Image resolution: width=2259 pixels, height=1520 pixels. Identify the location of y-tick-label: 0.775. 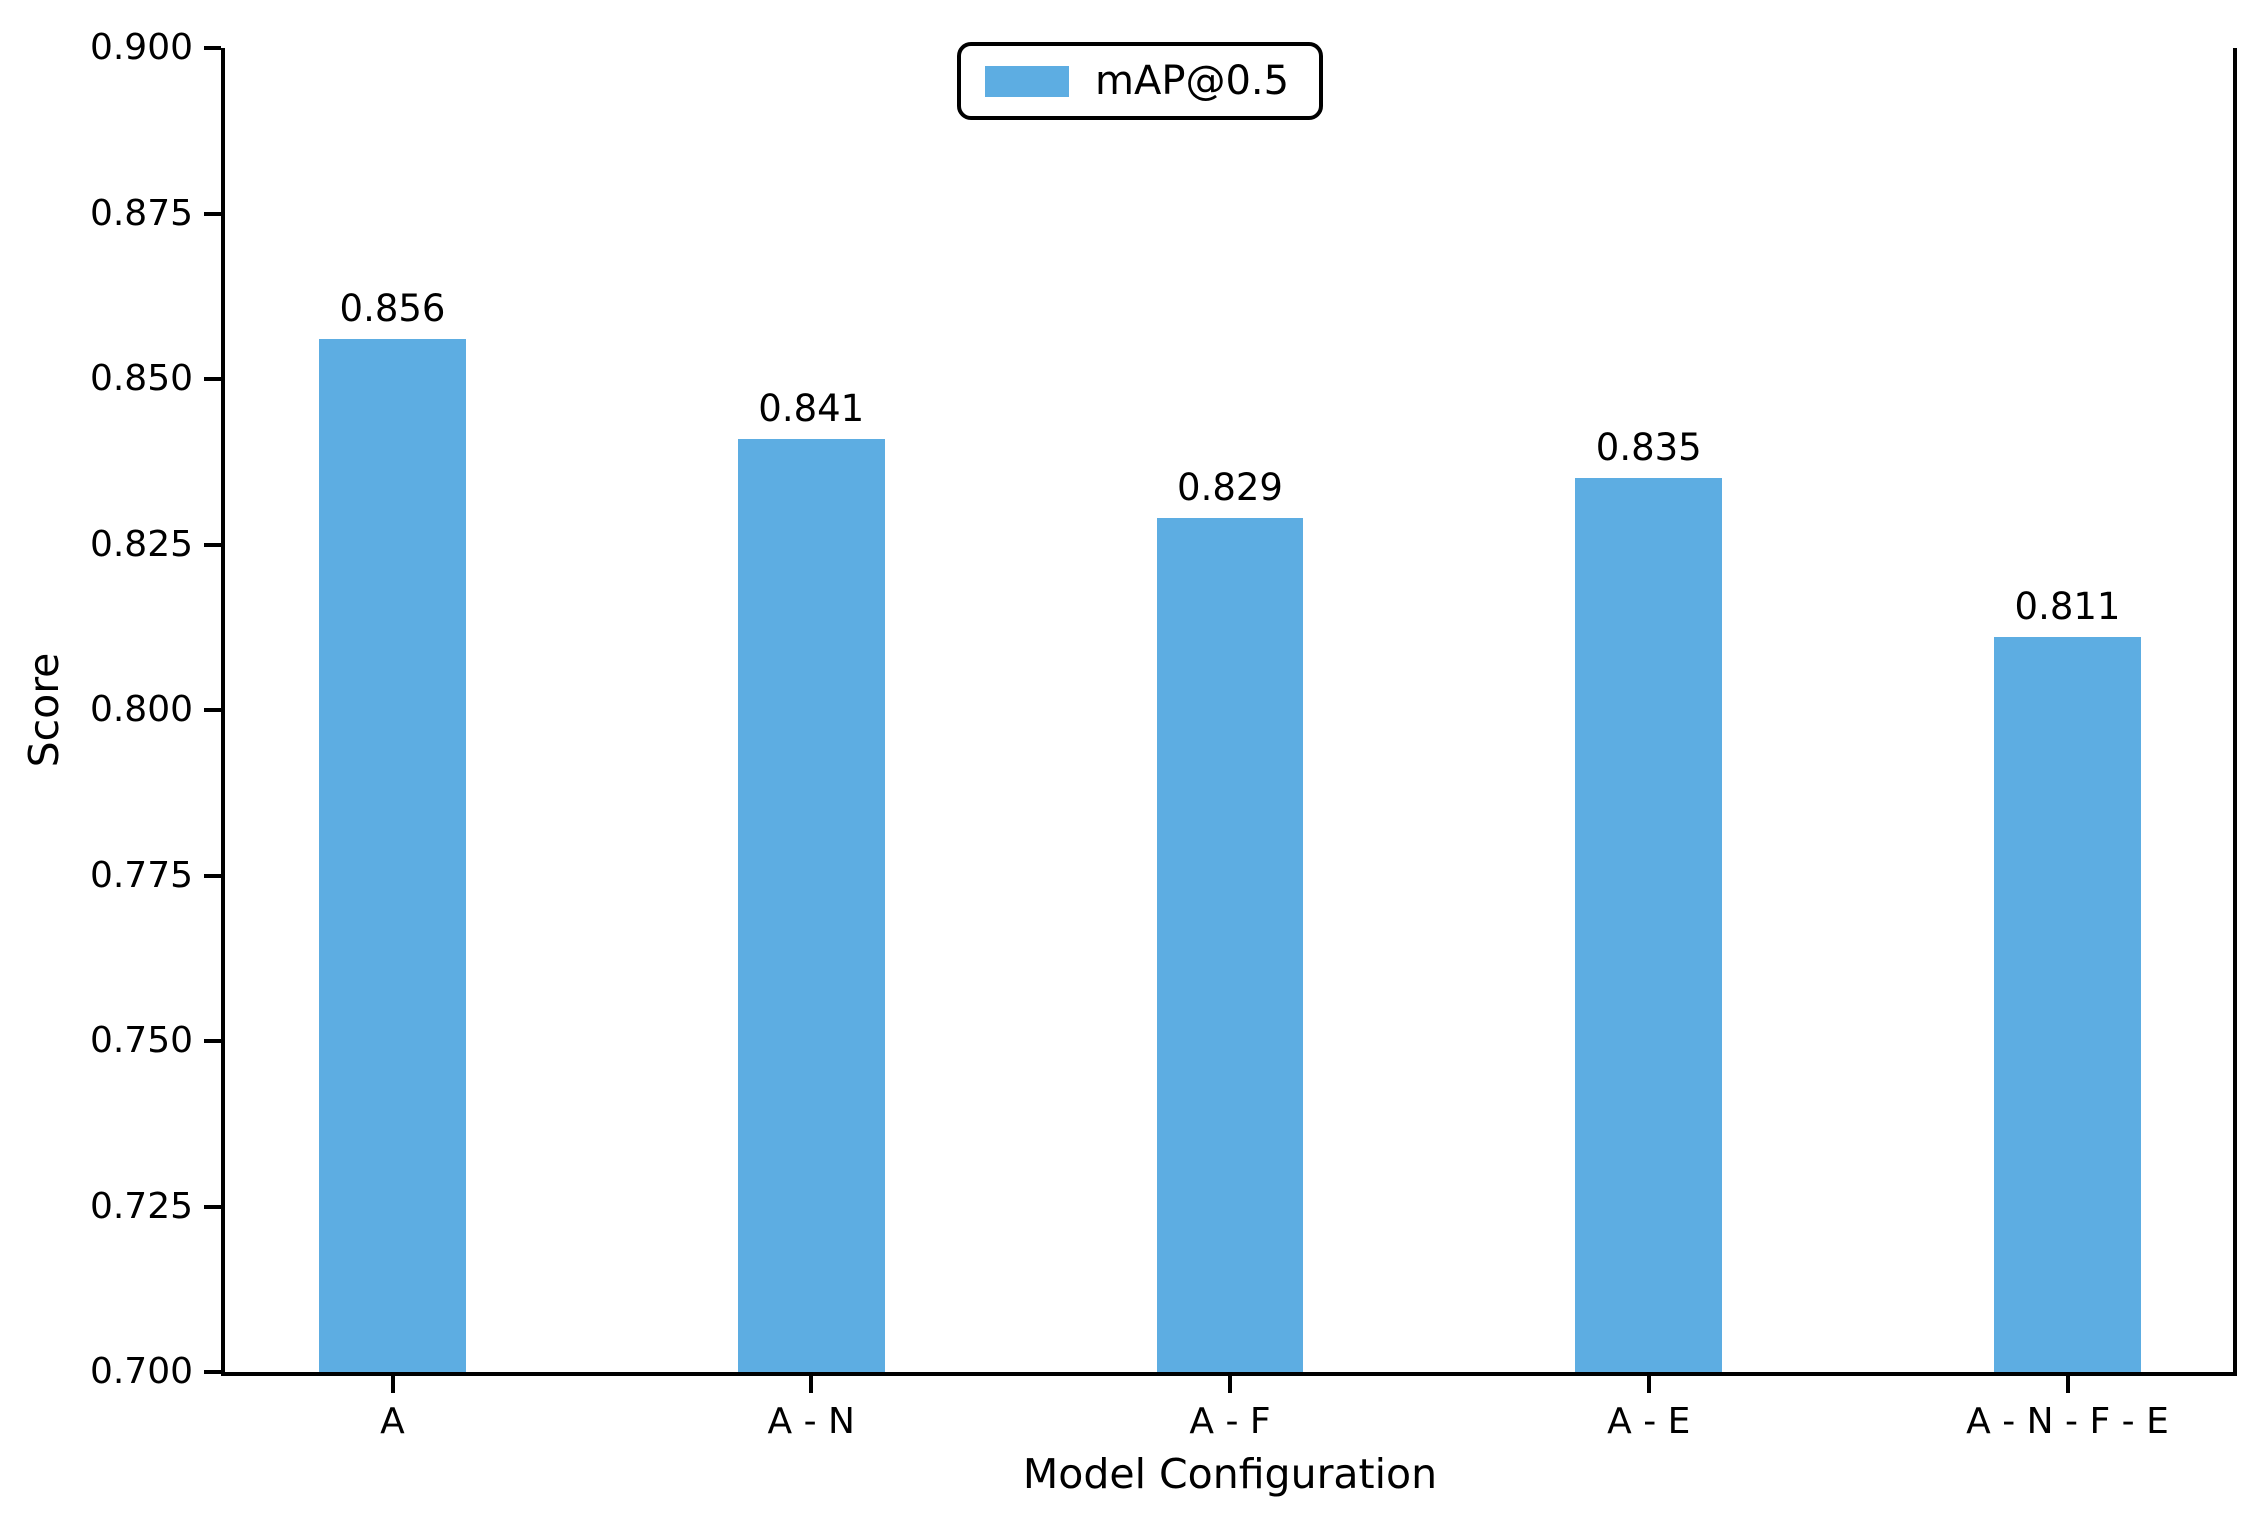
(141, 875).